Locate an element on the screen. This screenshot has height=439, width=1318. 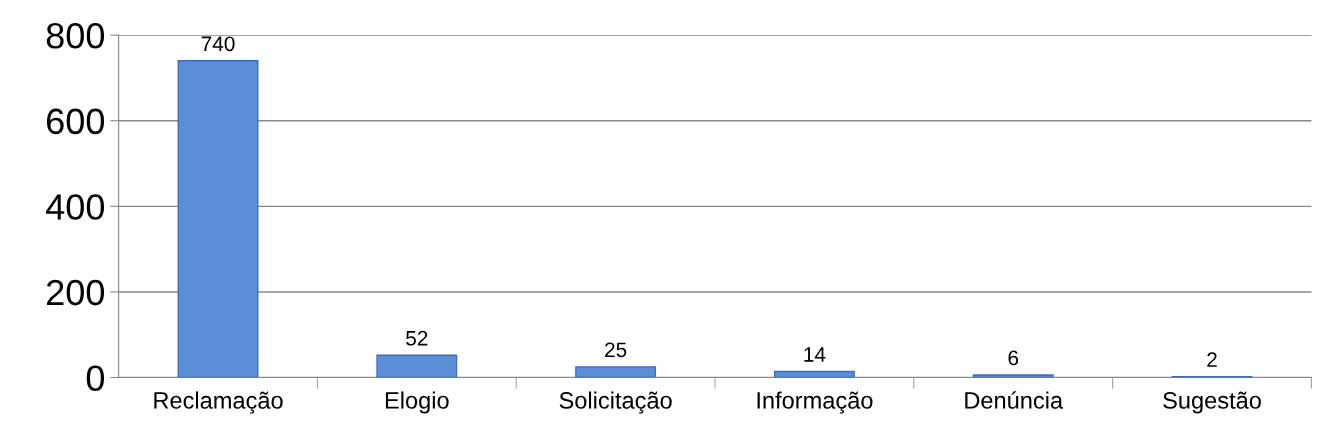
y-tick-label: 400 is located at coordinates (75, 207).